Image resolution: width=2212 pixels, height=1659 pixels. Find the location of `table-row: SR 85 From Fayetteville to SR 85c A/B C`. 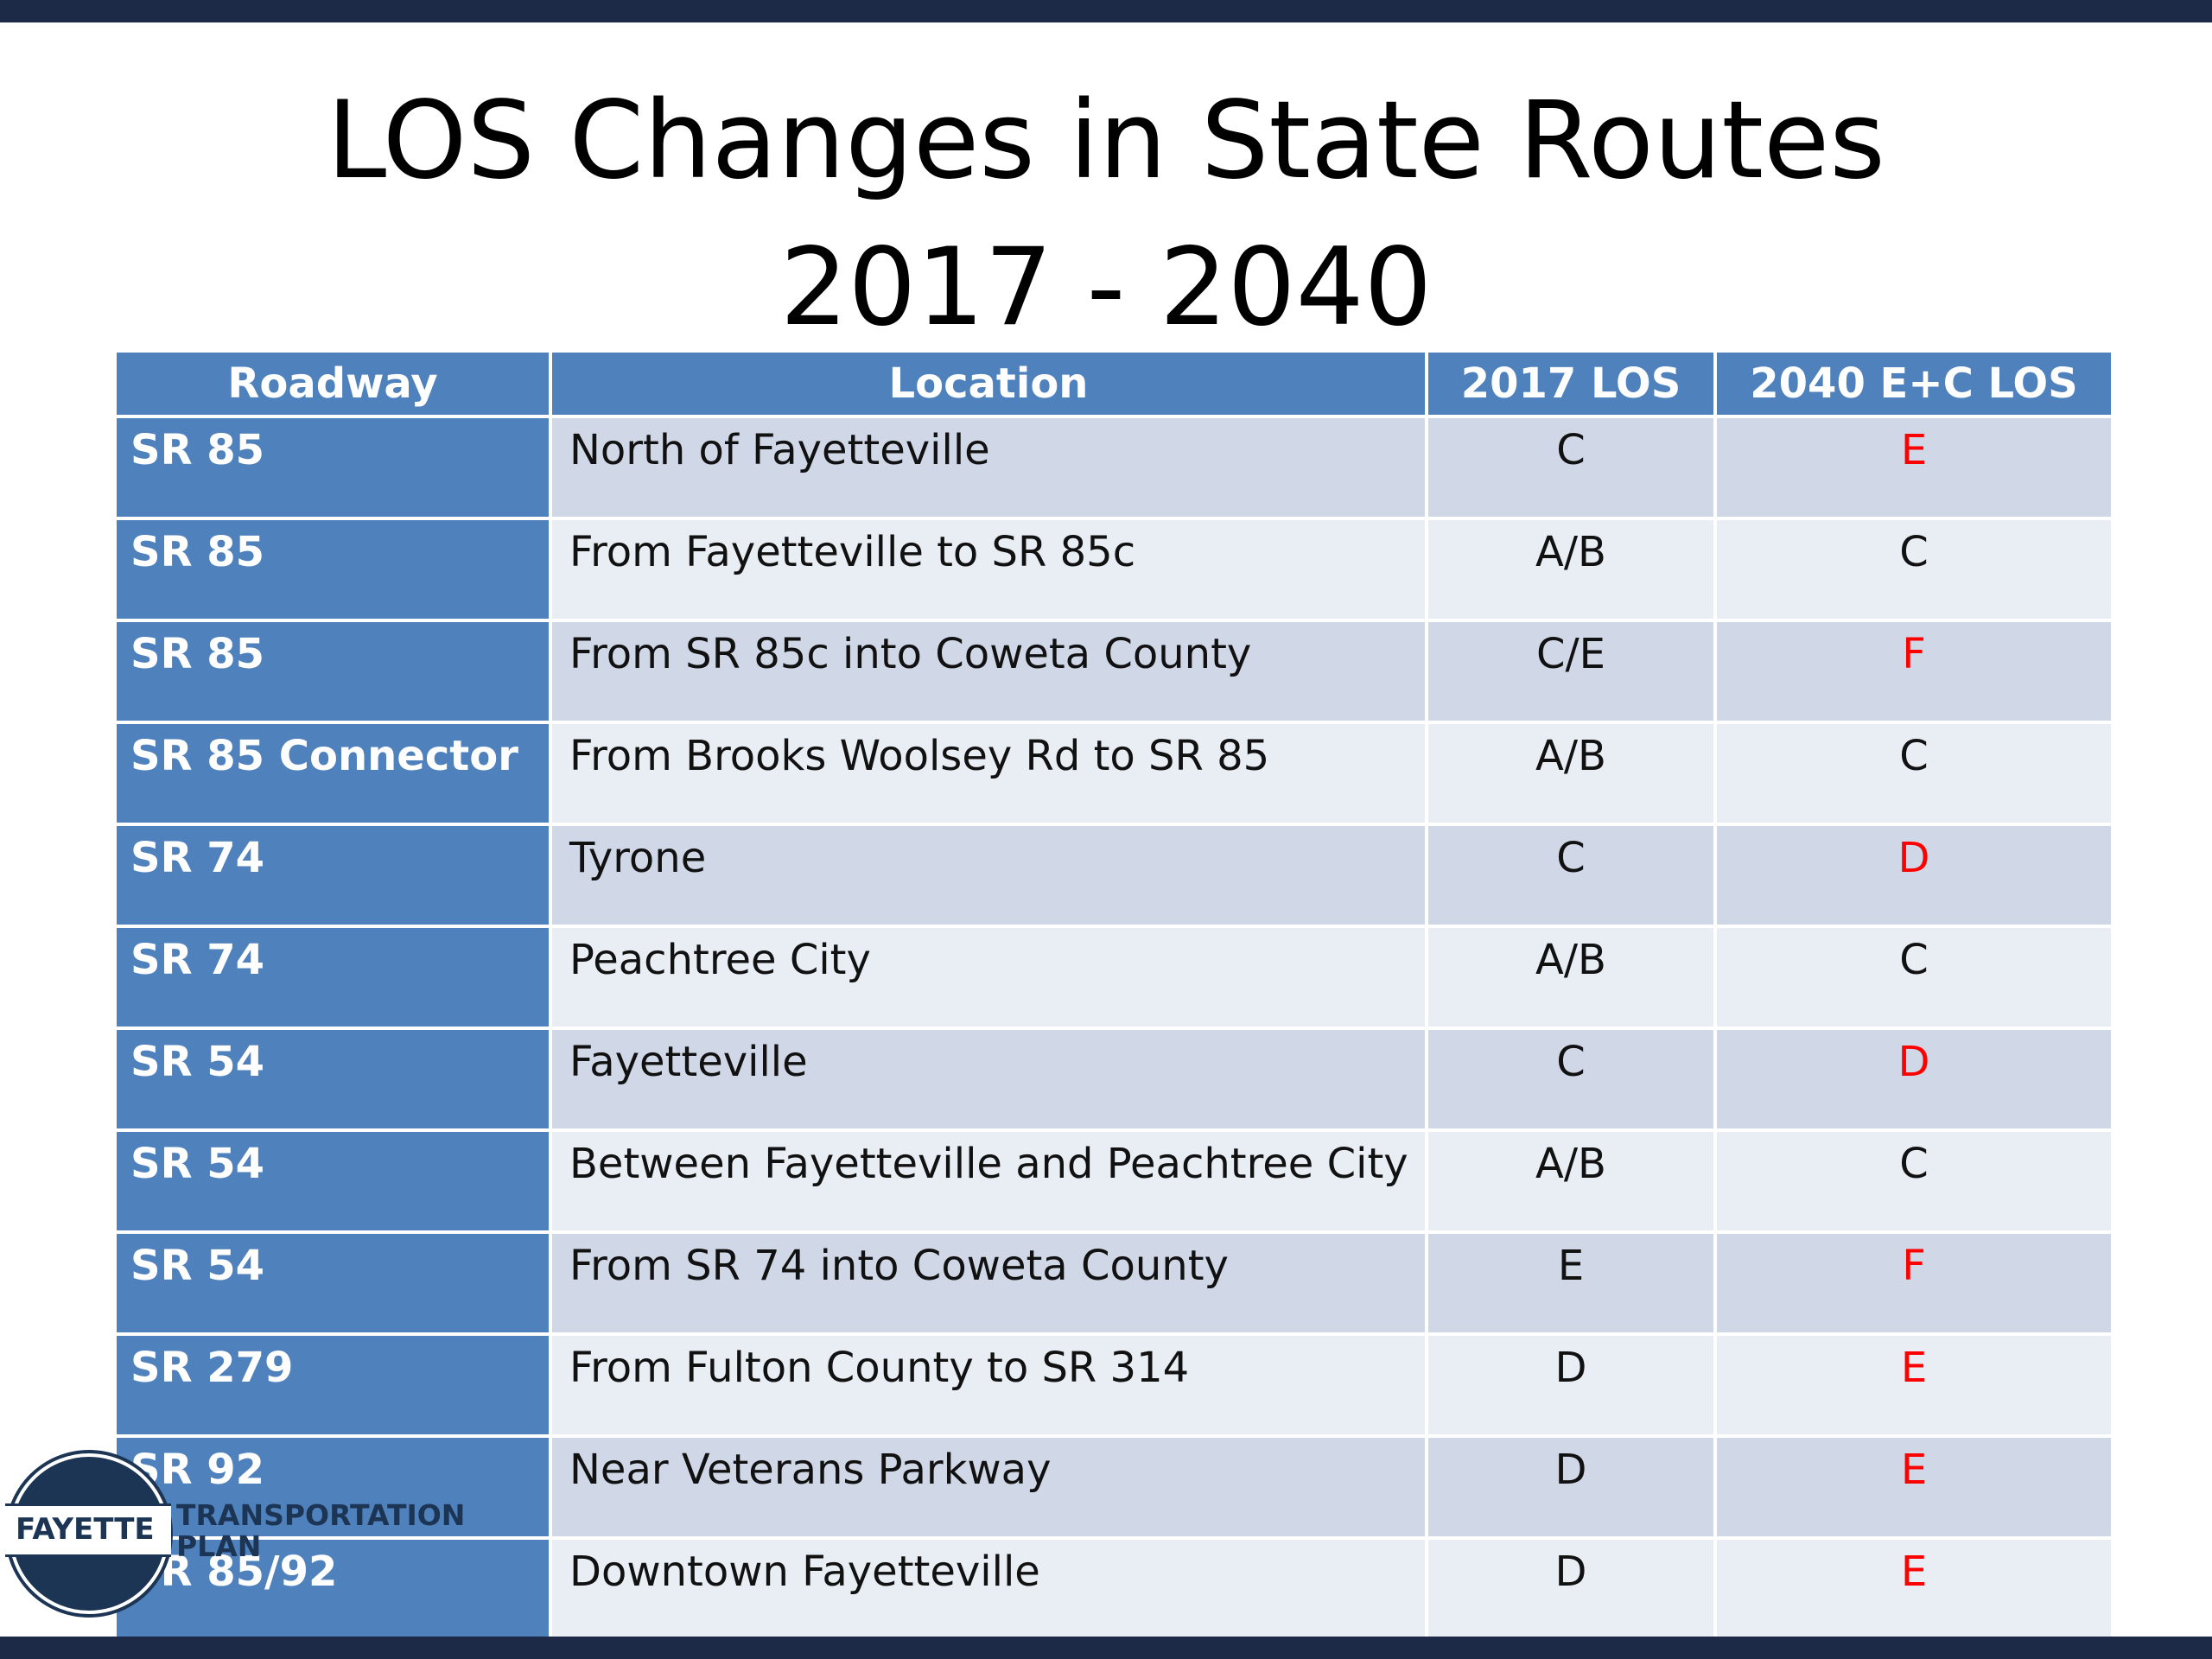

table-row: SR 85 From Fayetteville to SR 85c A/B C is located at coordinates (1114, 569).